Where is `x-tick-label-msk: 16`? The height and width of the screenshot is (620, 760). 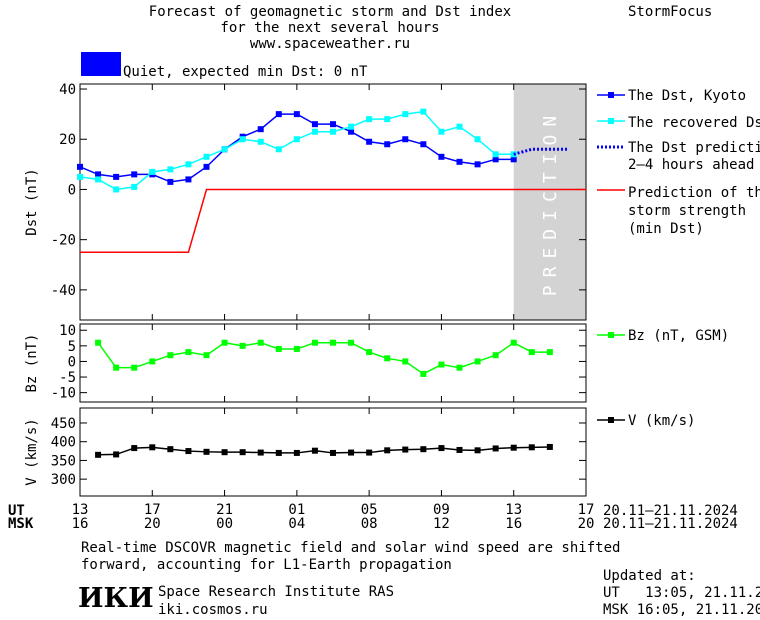 x-tick-label-msk: 16 is located at coordinates (513, 524).